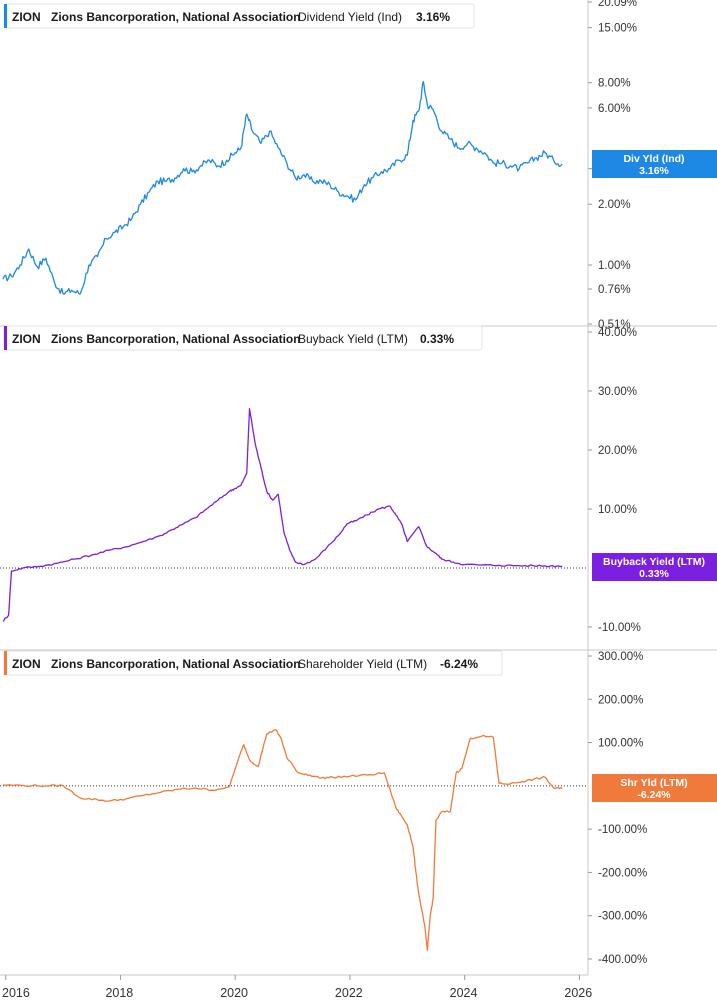 The image size is (717, 1005). Describe the element at coordinates (654, 795) in the screenshot. I see `flag-value: -6.24%` at that location.